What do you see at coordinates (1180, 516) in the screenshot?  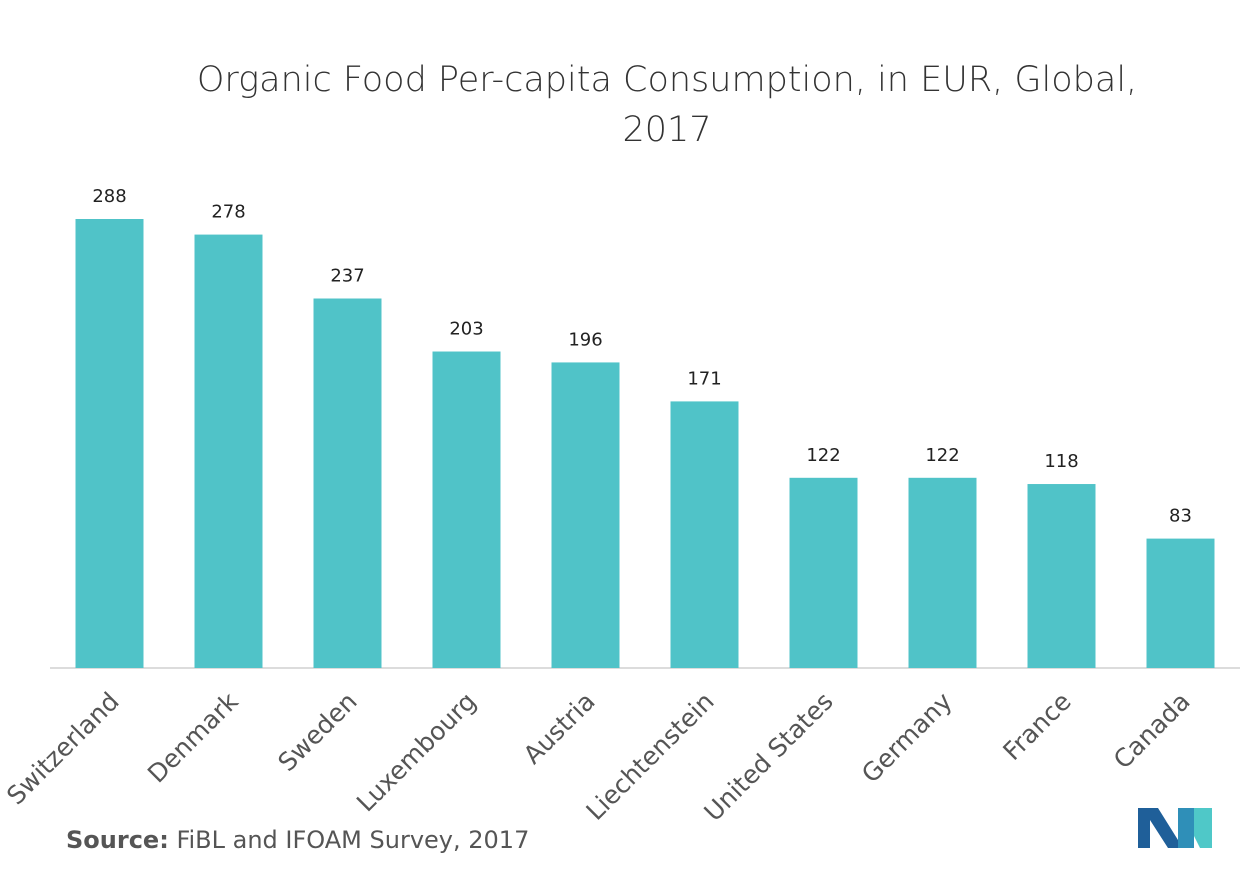 I see `value-label: 83` at bounding box center [1180, 516].